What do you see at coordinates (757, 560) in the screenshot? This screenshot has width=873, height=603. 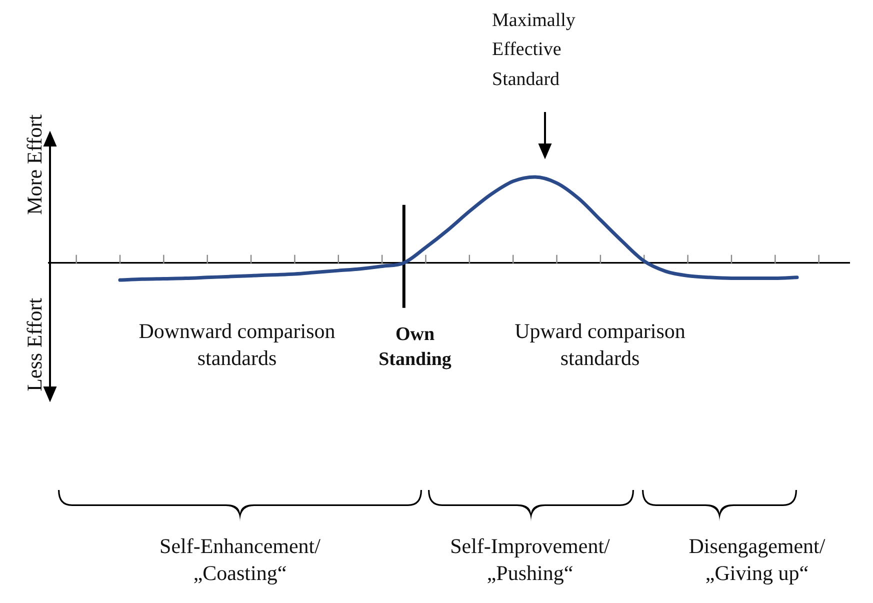 I see `text: Disengagement/ „Giving up“` at bounding box center [757, 560].